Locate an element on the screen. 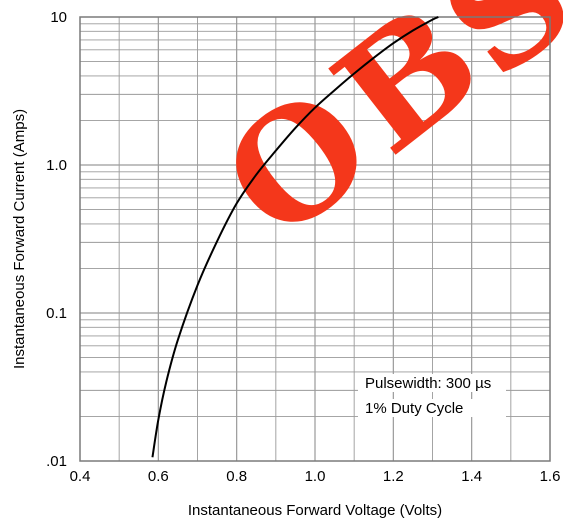 The image size is (563, 523). x-tick-label: 1.2 is located at coordinates (393, 476).